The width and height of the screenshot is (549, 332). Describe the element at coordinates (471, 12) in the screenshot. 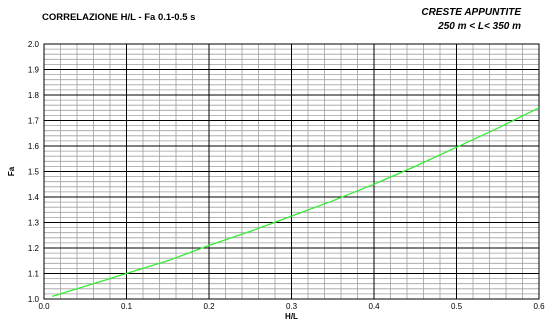

I see `subtitle-line-1: CRESTE APPUNTITE` at that location.